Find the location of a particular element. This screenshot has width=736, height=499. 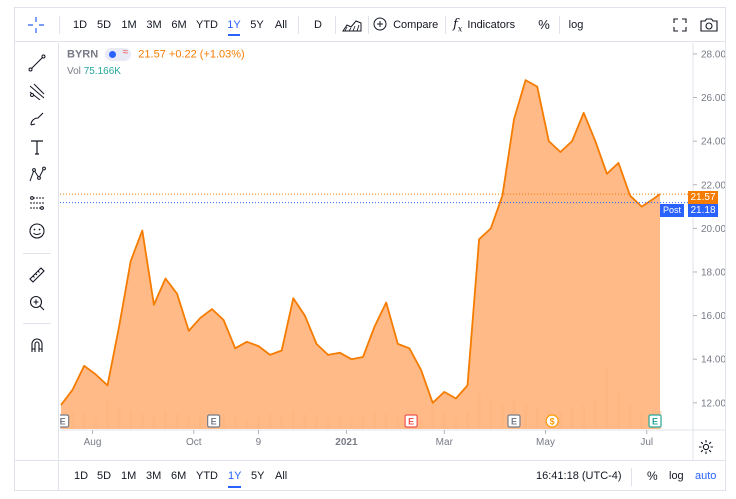

event-marker-label: $ is located at coordinates (552, 422).